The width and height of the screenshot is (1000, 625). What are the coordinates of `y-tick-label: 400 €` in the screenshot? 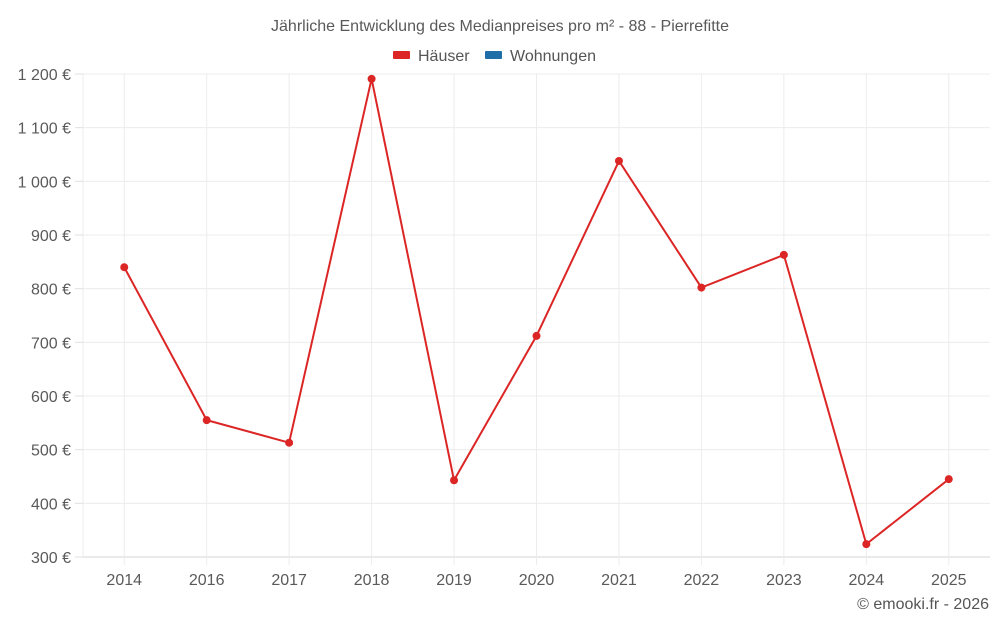 It's located at (51, 504).